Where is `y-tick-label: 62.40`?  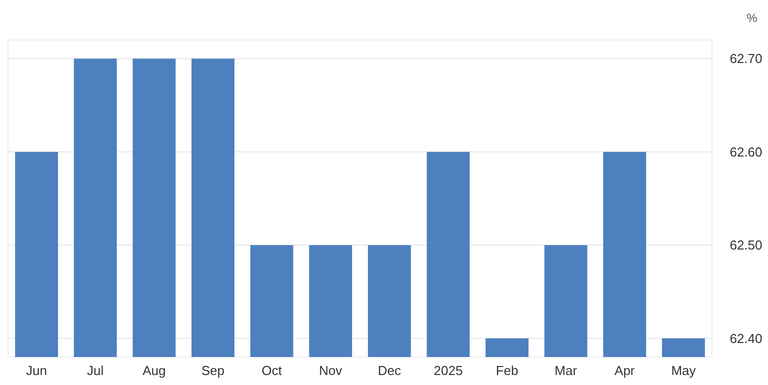
y-tick-label: 62.40 is located at coordinates (746, 338).